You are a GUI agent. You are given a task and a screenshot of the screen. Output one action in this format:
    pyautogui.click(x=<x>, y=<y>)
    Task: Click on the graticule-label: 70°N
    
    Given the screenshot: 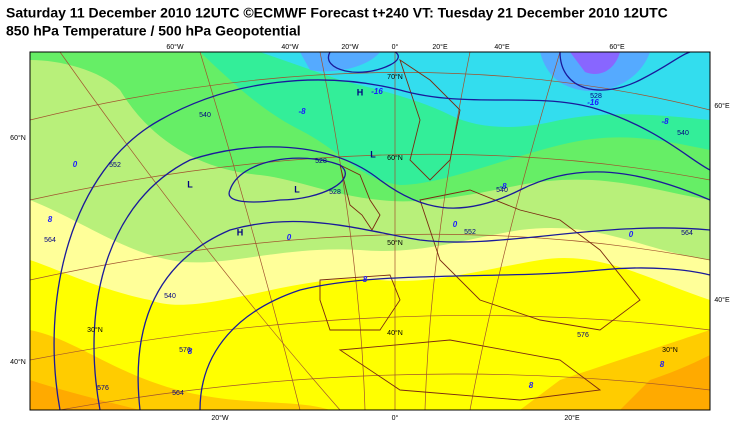 What is the action you would take?
    pyautogui.click(x=395, y=77)
    